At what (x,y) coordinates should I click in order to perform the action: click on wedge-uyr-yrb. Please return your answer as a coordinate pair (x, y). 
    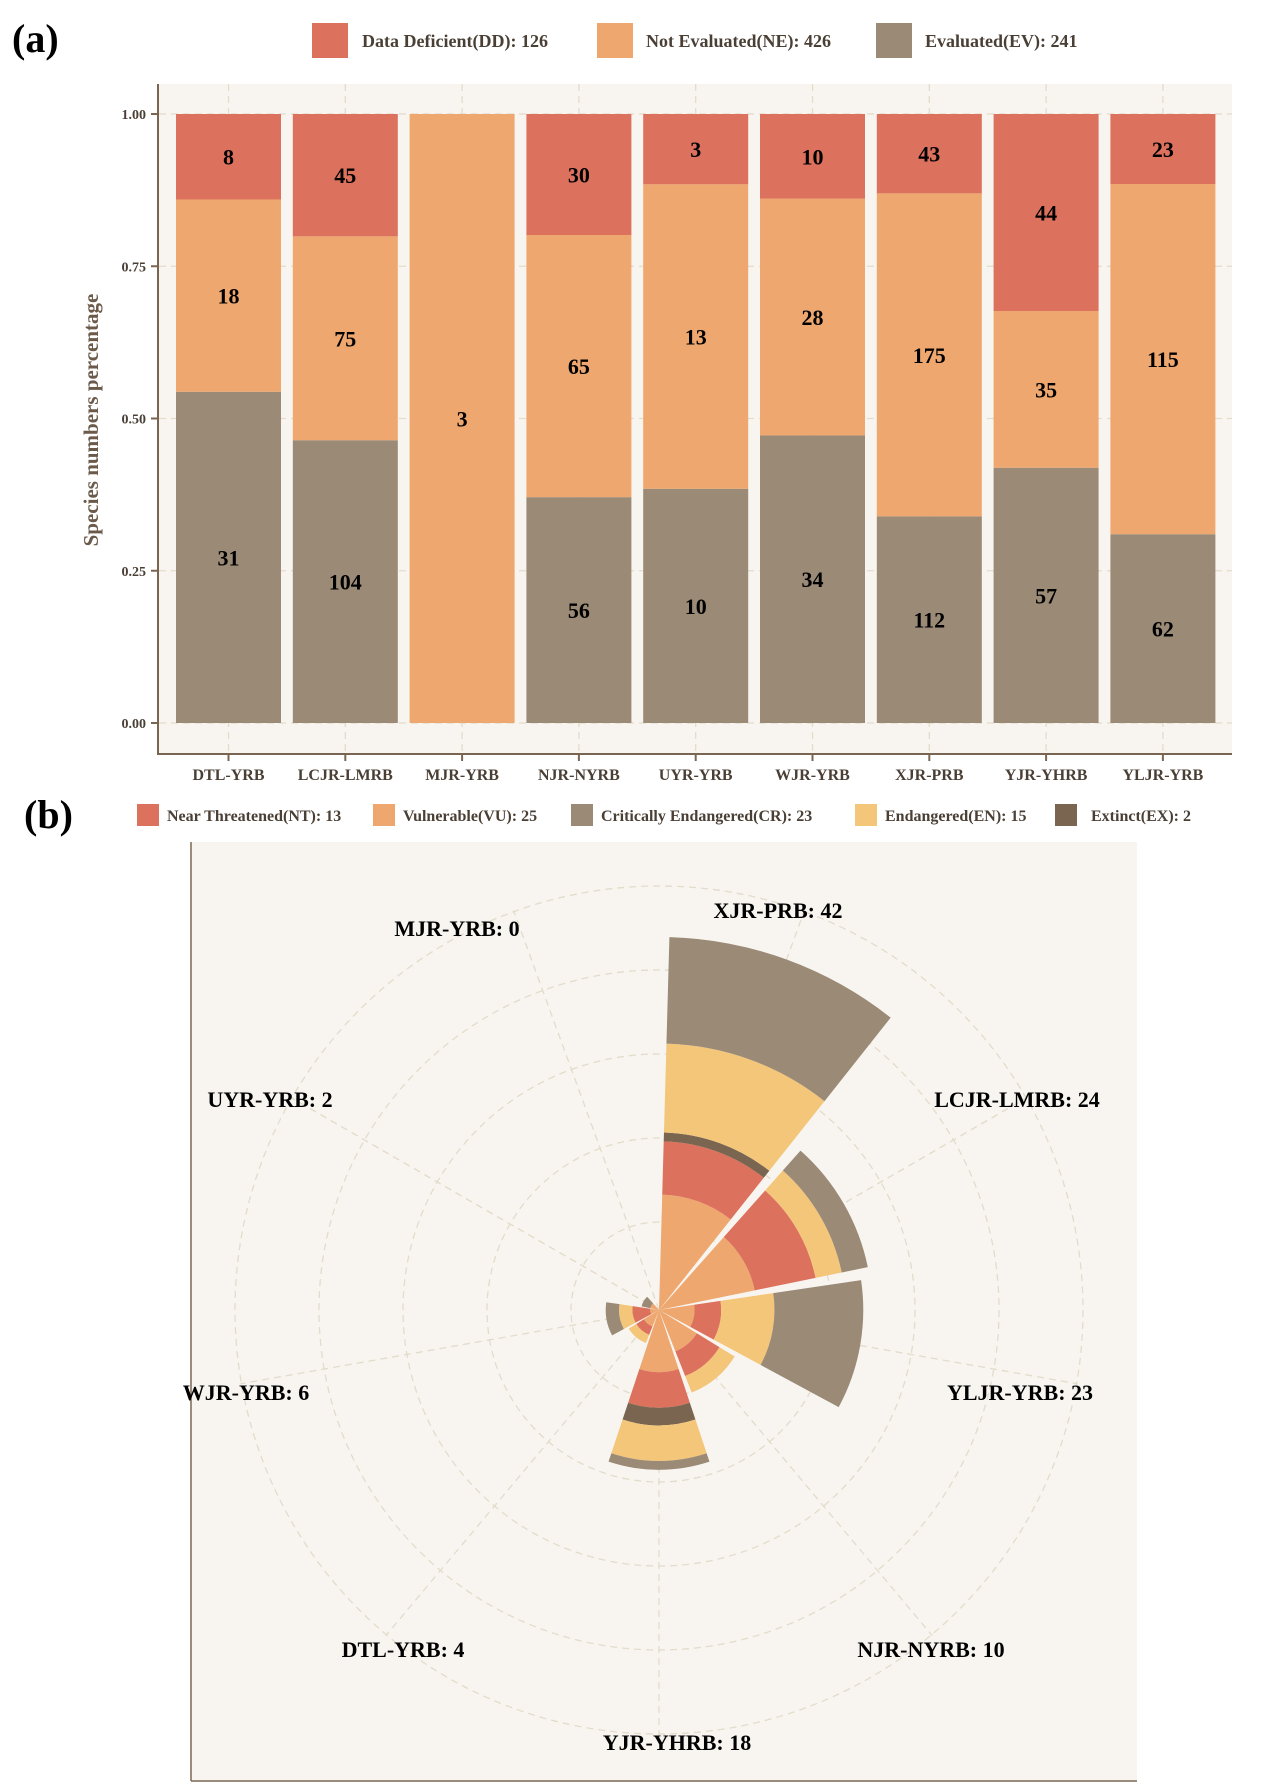
    Looking at the image, I should click on (650, 1303).